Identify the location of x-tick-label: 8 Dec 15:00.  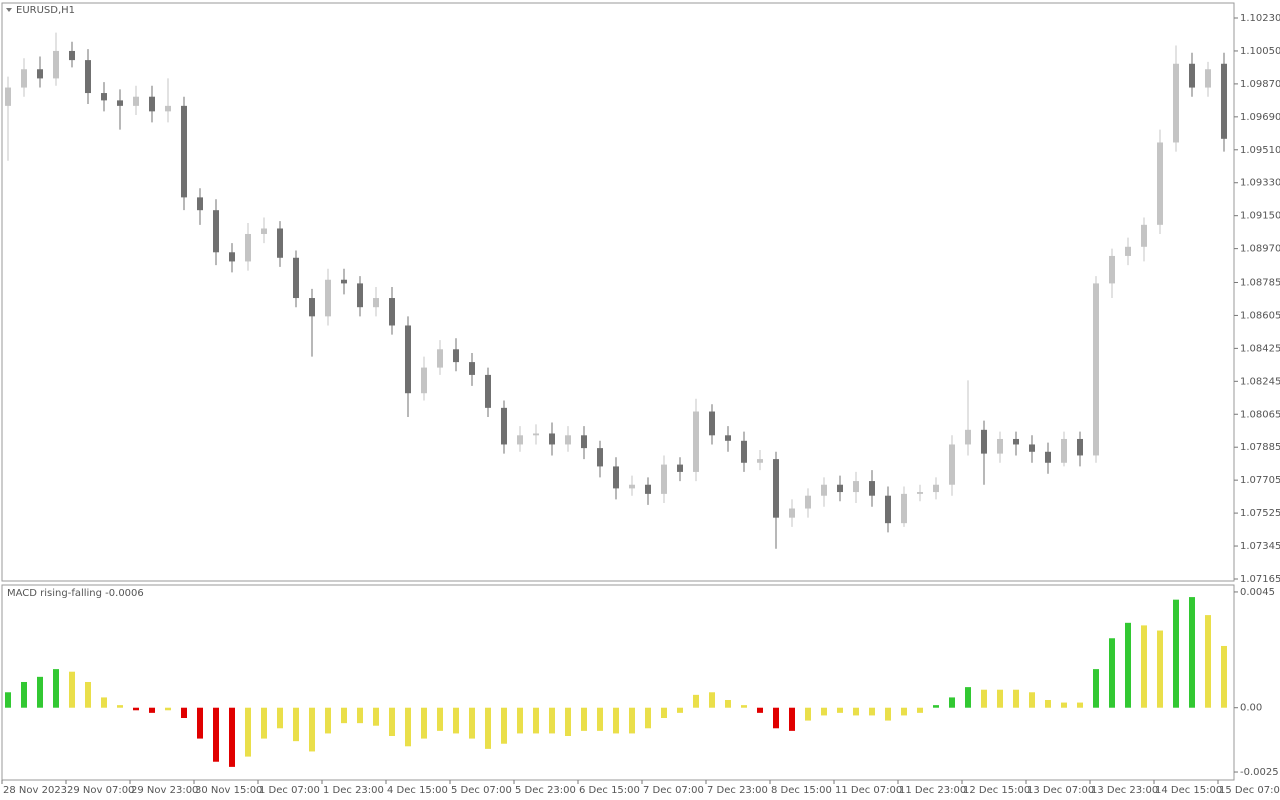
(801, 790).